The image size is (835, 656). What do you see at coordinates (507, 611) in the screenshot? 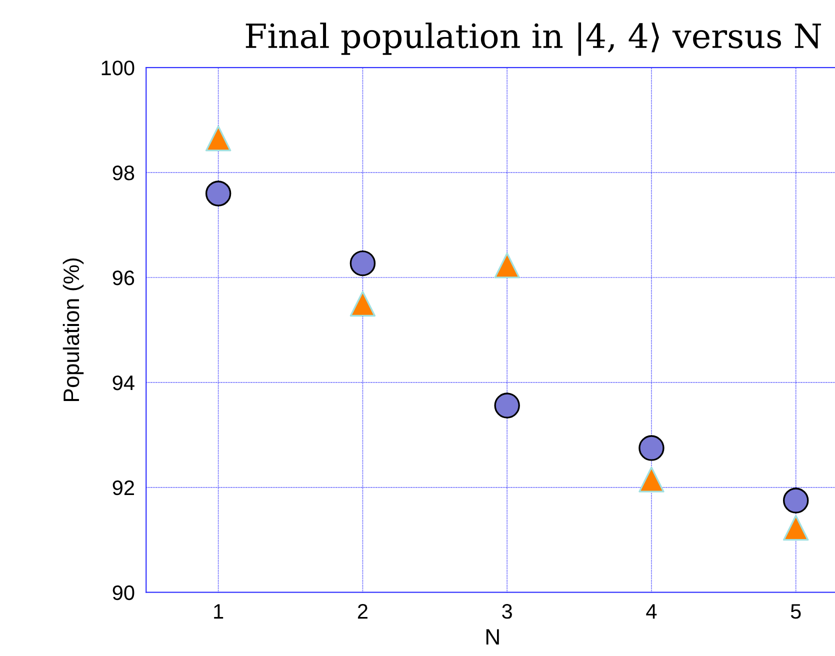
I see `x-tick-label: 3` at bounding box center [507, 611].